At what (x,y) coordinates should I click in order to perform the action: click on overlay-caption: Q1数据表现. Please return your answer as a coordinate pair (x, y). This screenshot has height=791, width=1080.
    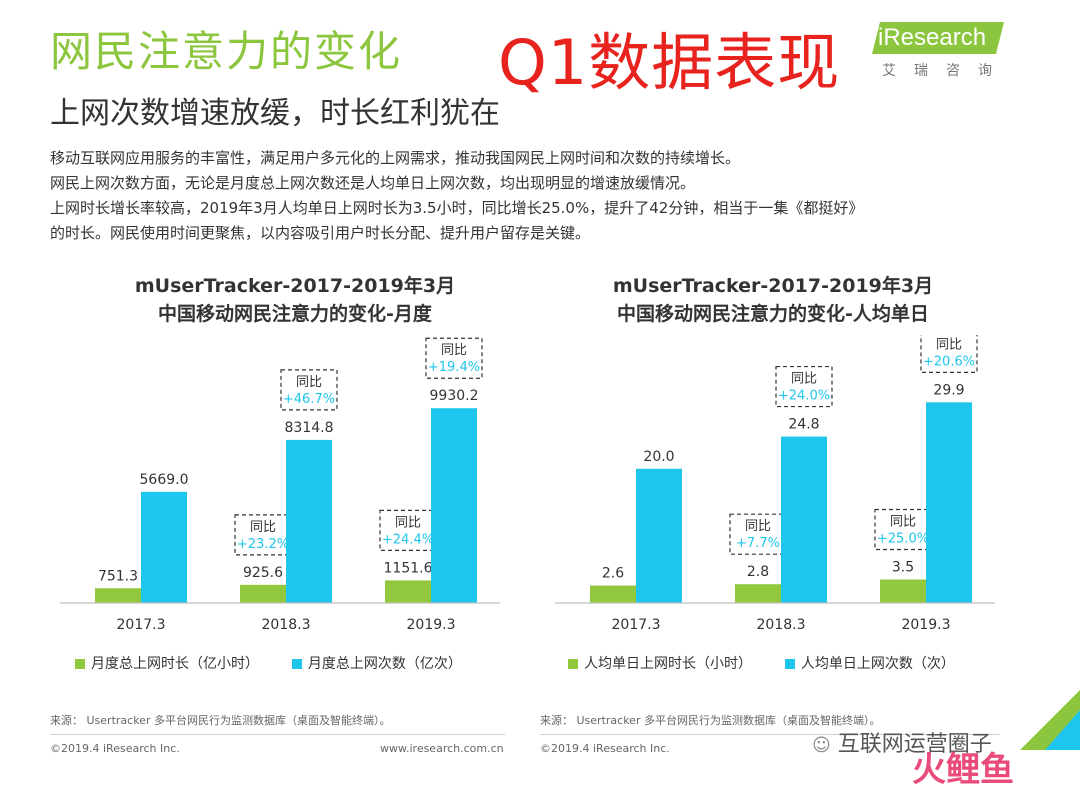
    Looking at the image, I should click on (669, 62).